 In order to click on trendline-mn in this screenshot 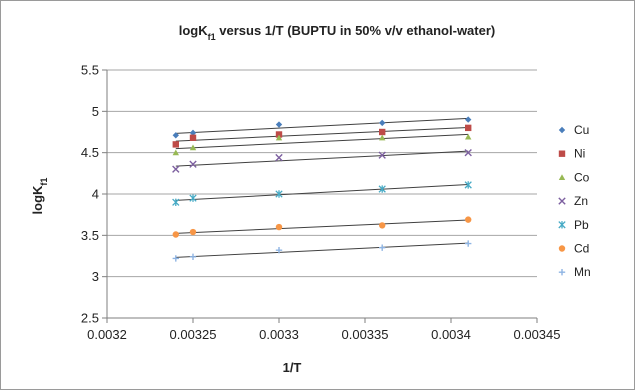, I will do `click(322, 250)`.